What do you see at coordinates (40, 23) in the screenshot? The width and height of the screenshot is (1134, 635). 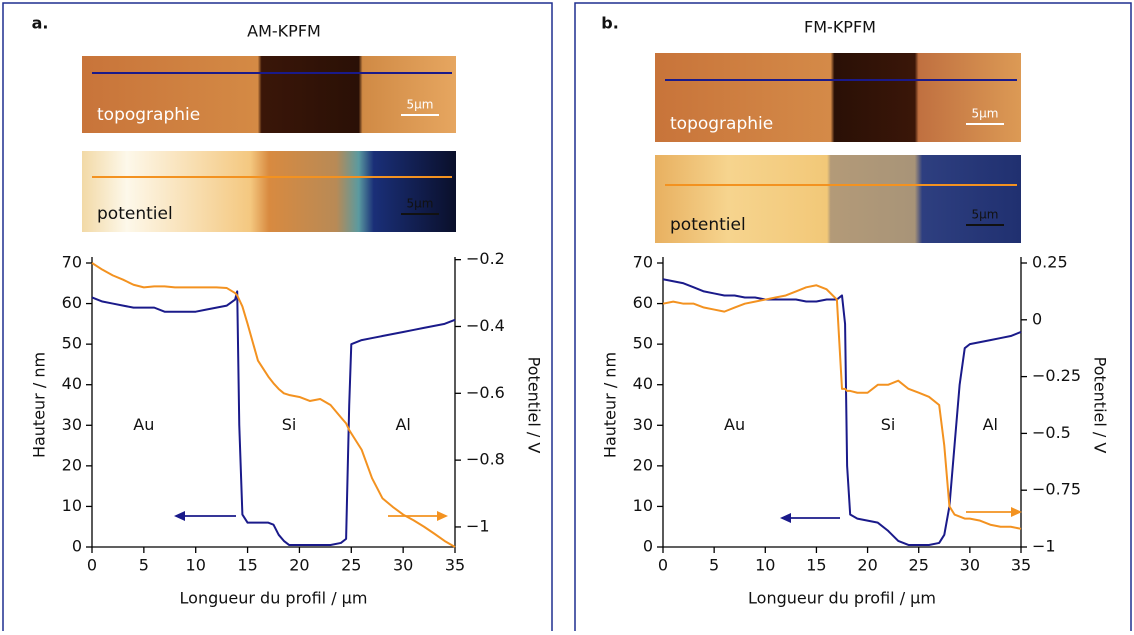 I see `panel-label: a.` at bounding box center [40, 23].